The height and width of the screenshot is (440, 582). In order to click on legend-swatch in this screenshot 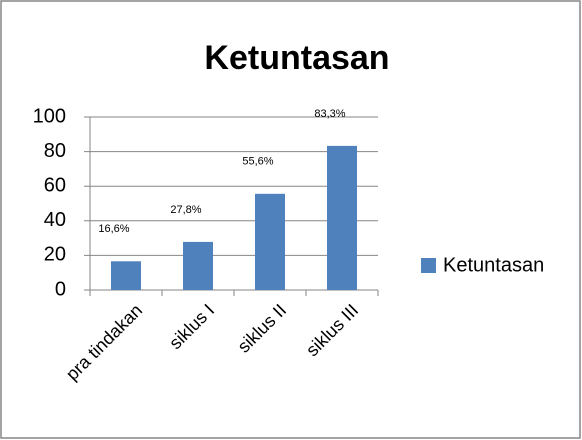, I will do `click(428, 265)`.